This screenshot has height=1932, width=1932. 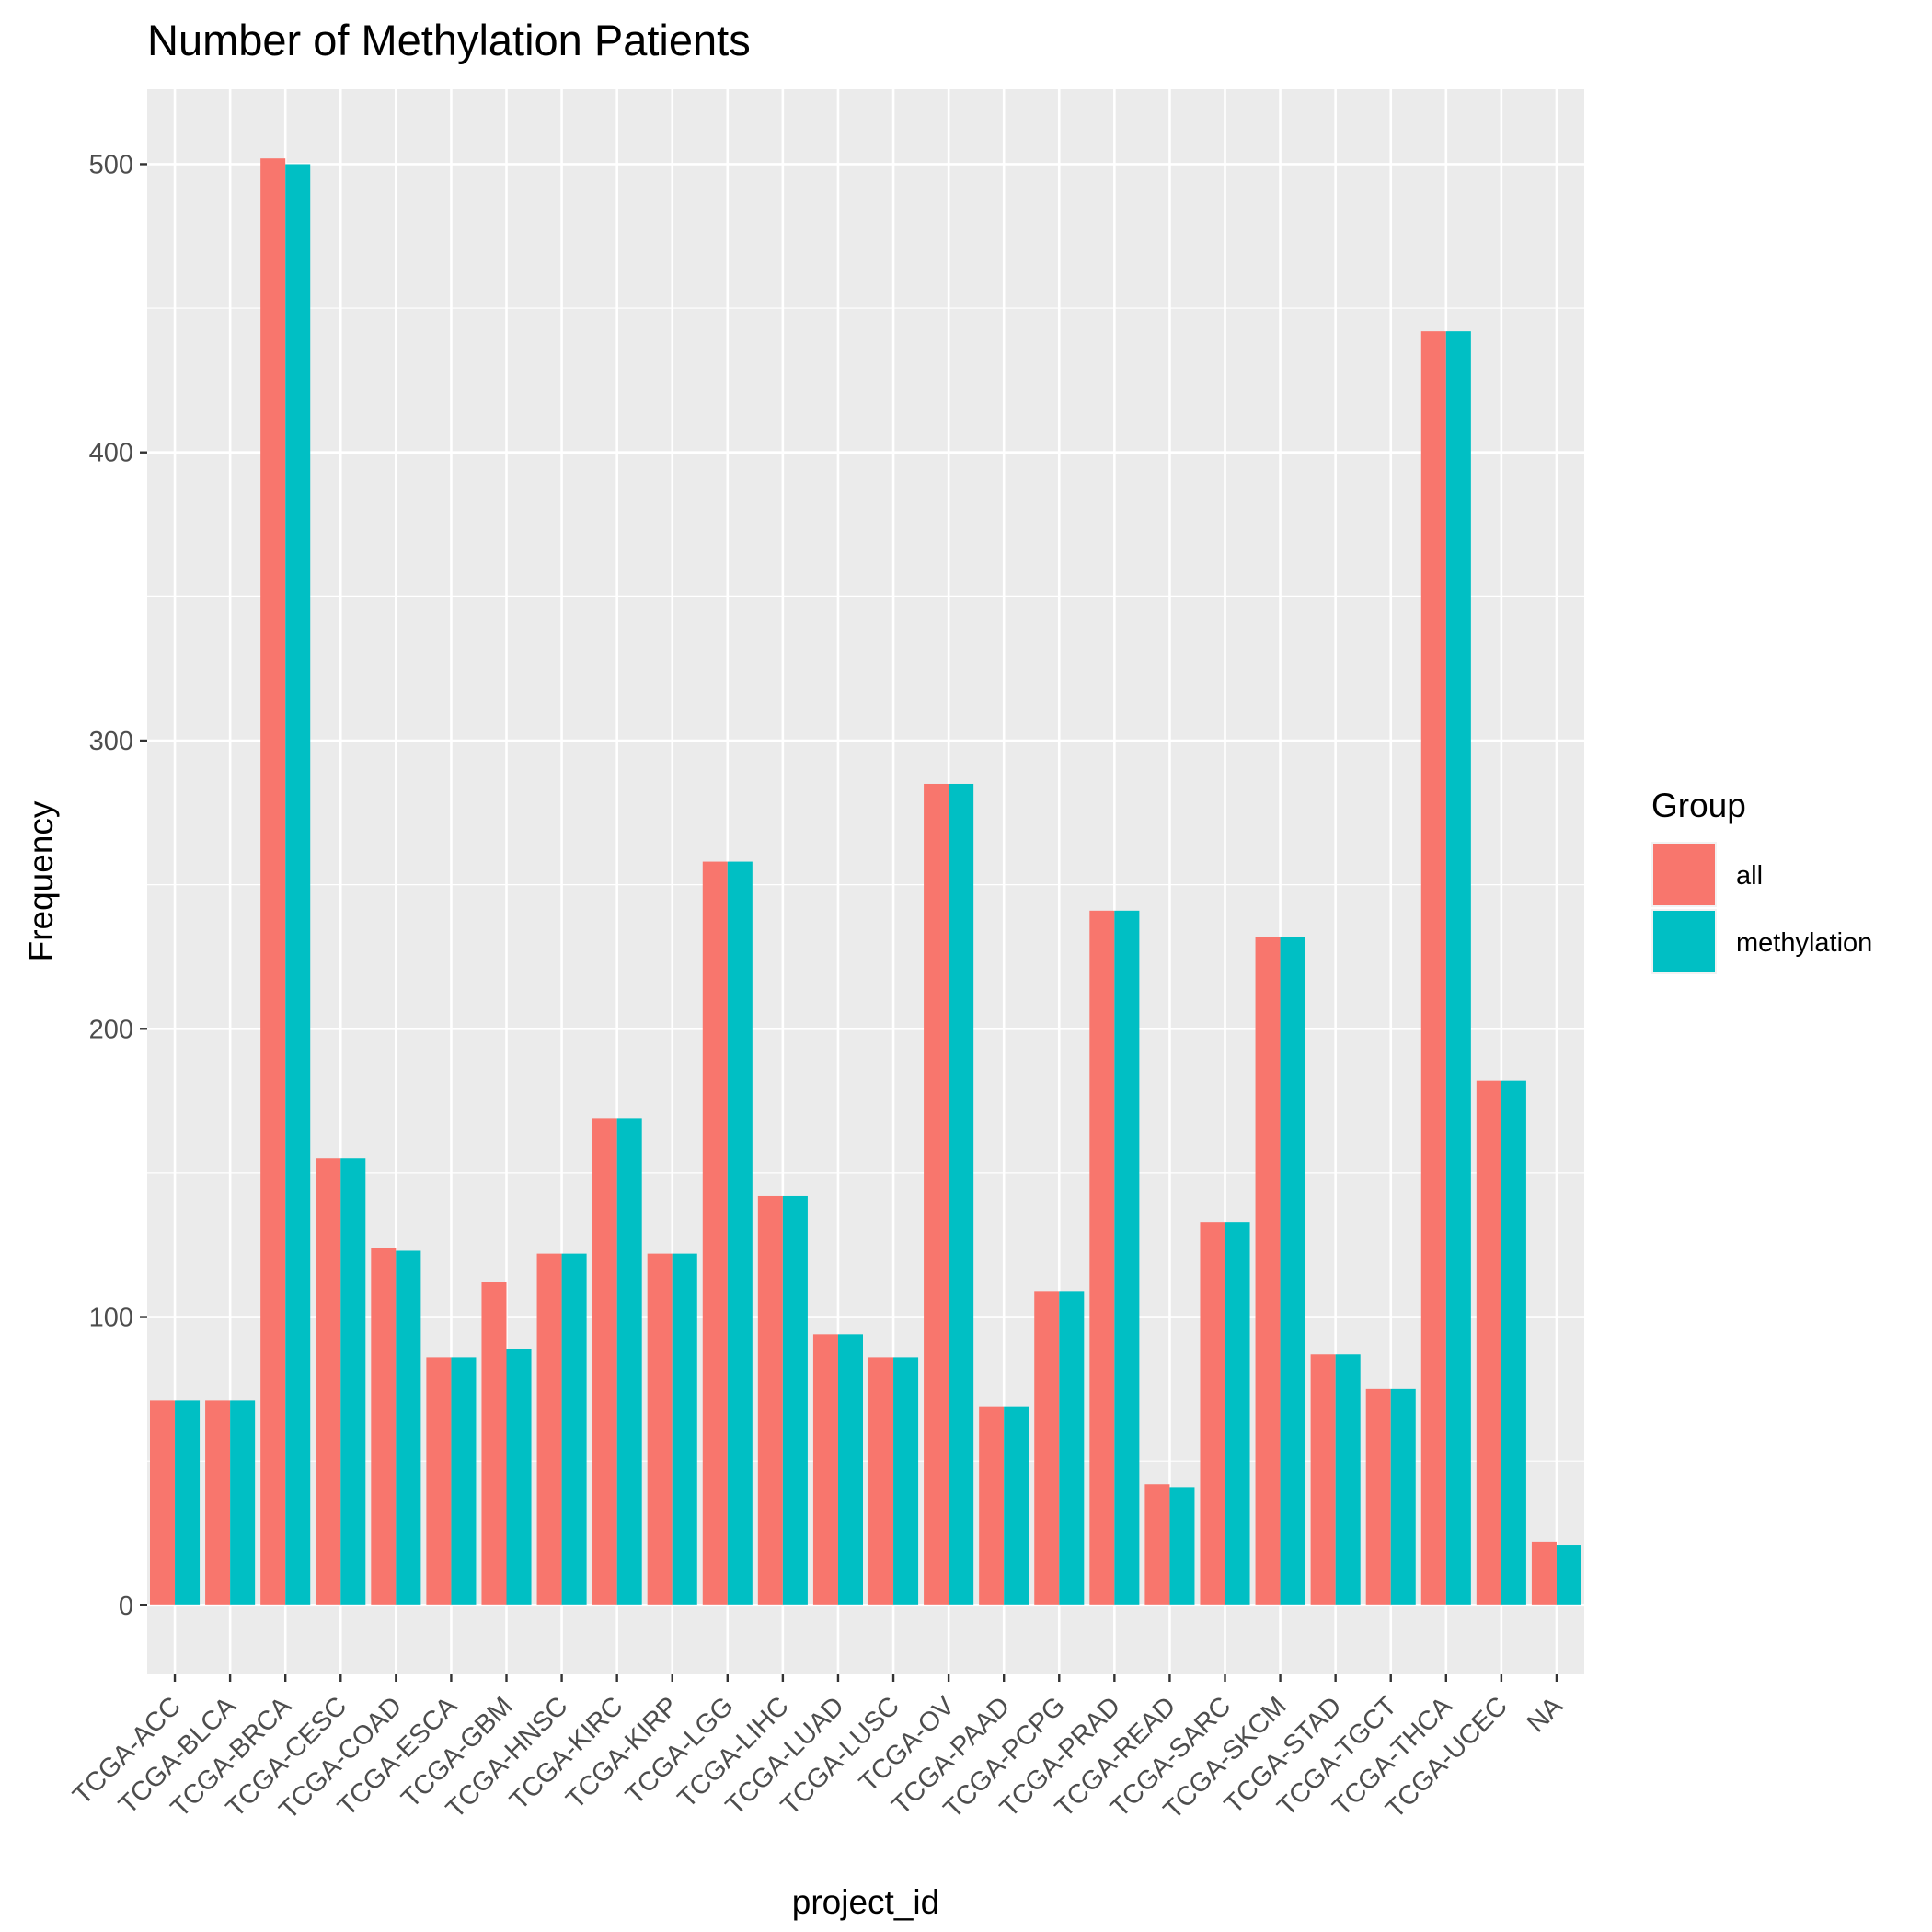 What do you see at coordinates (1804, 943) in the screenshot?
I see `legend-label-methylation: methylation` at bounding box center [1804, 943].